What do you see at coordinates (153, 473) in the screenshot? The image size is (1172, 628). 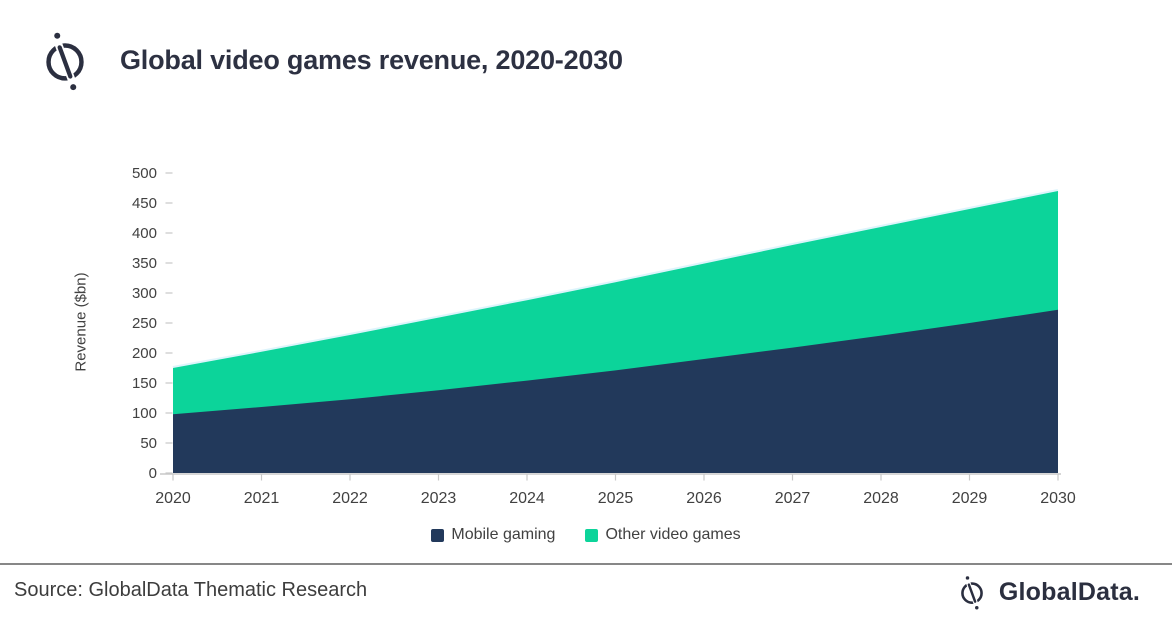 I see `y-tick-label: 0` at bounding box center [153, 473].